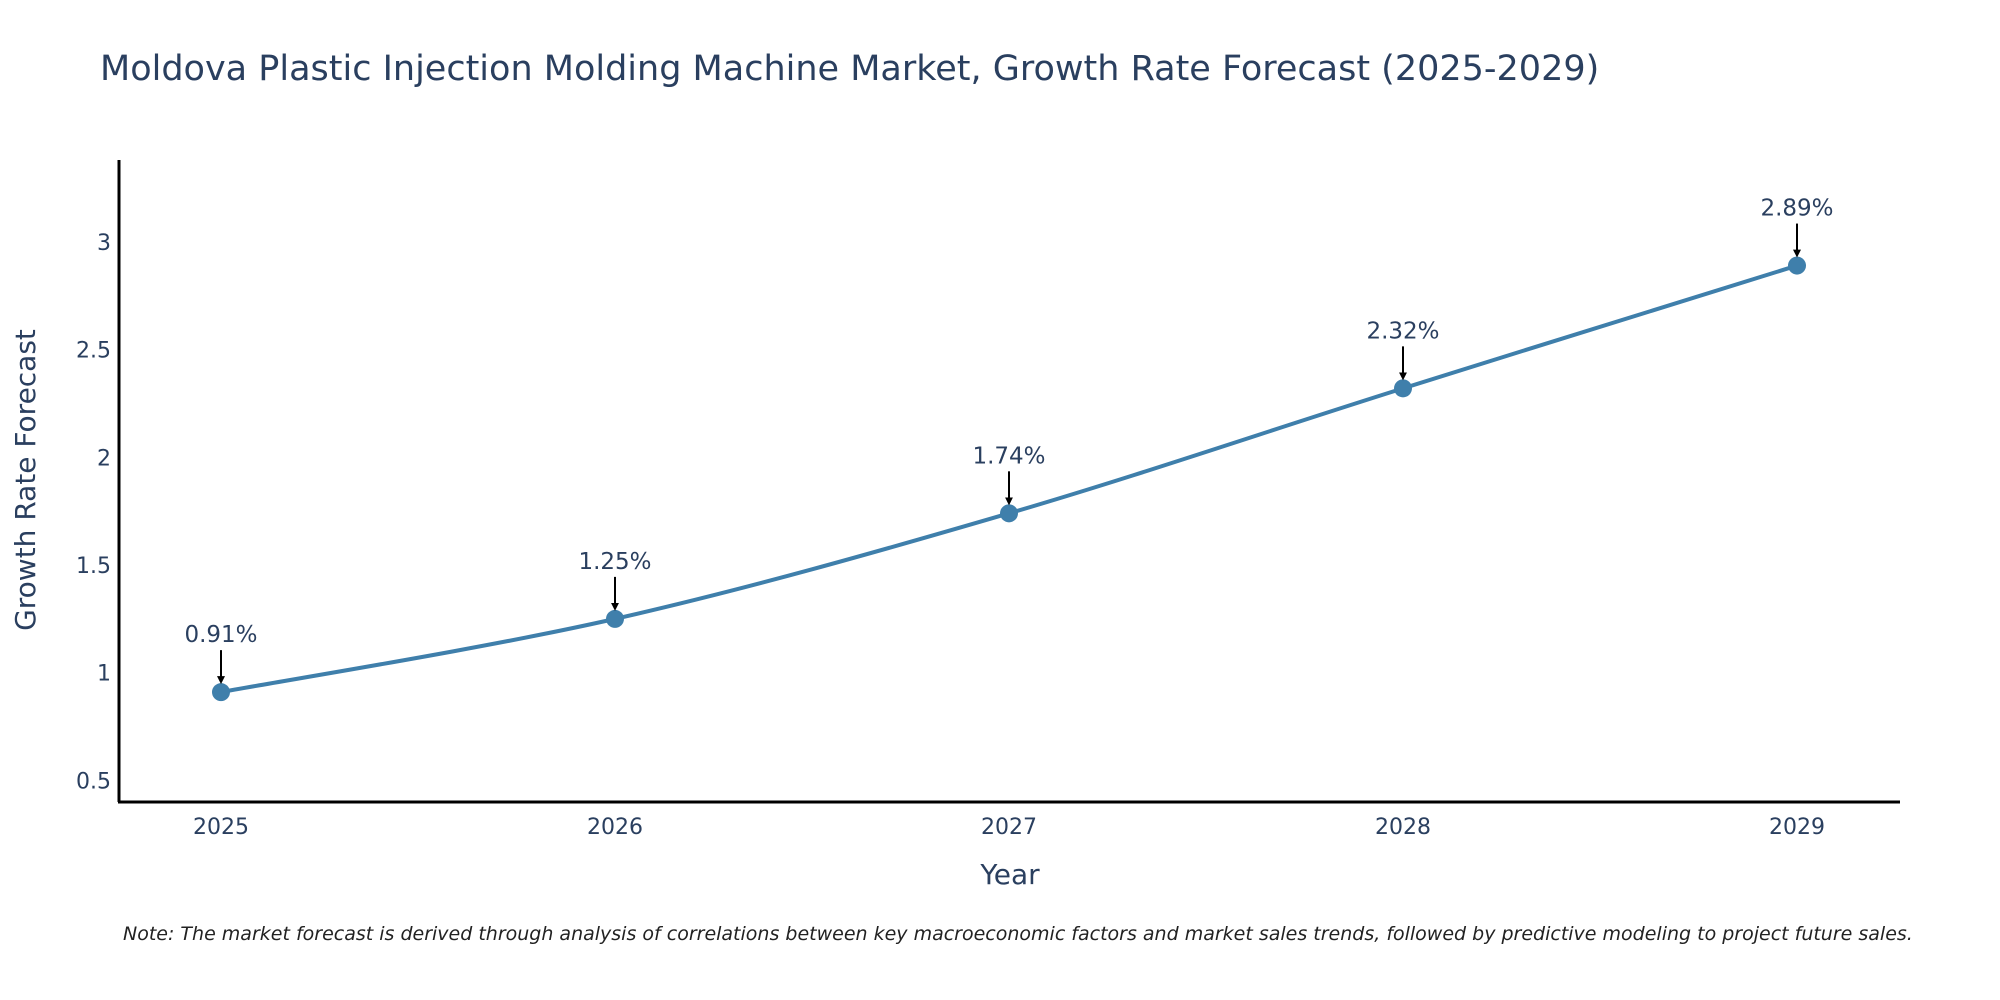 Image resolution: width=2000 pixels, height=1000 pixels. What do you see at coordinates (1403, 388) in the screenshot?
I see `data-point-2028` at bounding box center [1403, 388].